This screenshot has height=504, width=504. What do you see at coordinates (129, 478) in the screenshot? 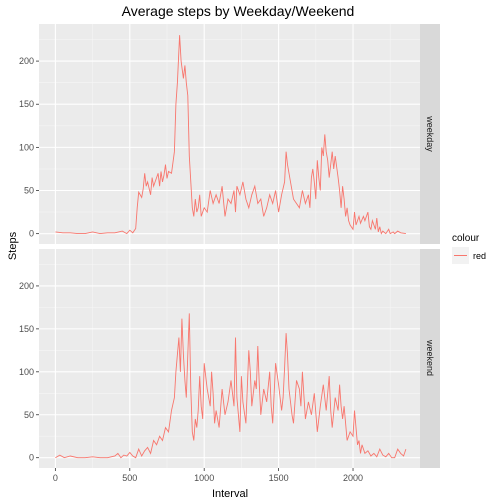
I see `x-tick-label: 500` at bounding box center [129, 478].